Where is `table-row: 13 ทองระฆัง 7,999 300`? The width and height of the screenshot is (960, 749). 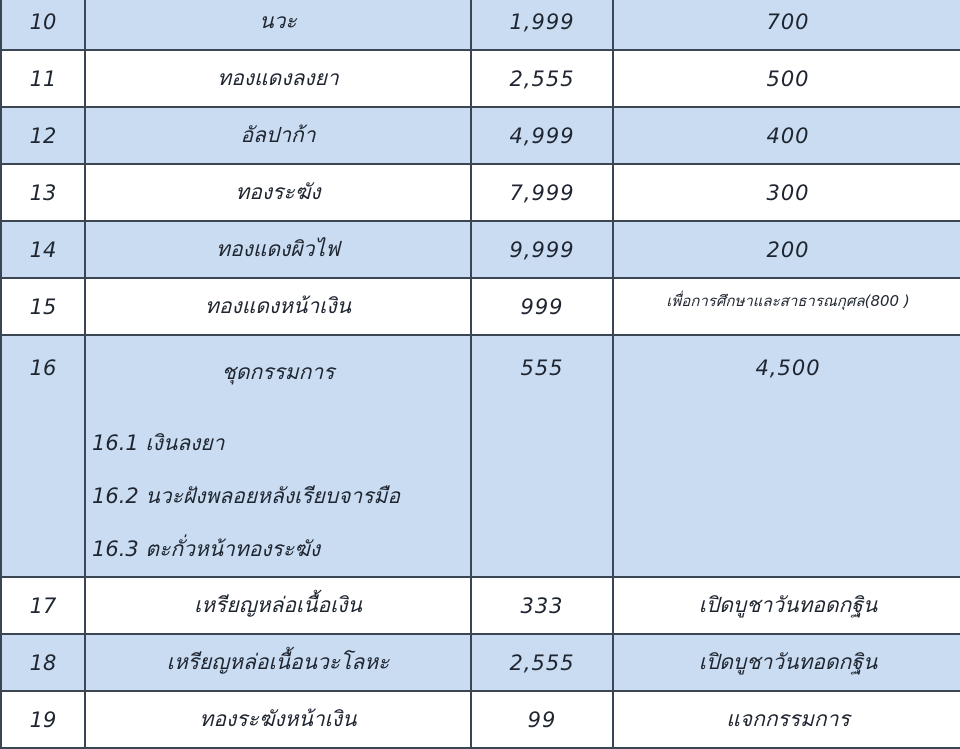
table-row: 13 ทองระฆัง 7,999 300 is located at coordinates (480, 192).